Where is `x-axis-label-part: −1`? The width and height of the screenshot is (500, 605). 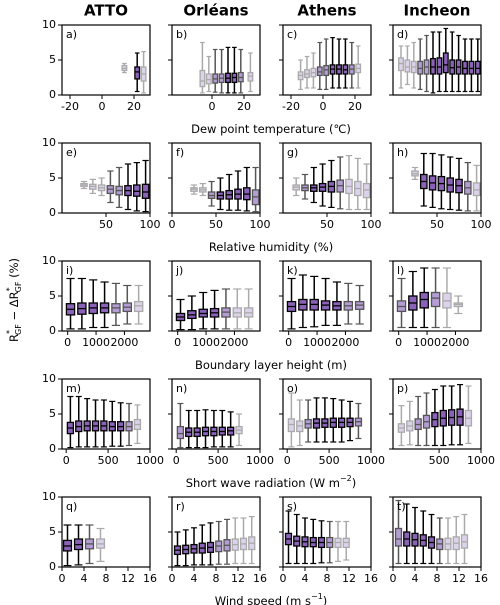 x-axis-label-part: −1 is located at coordinates (317, 596).